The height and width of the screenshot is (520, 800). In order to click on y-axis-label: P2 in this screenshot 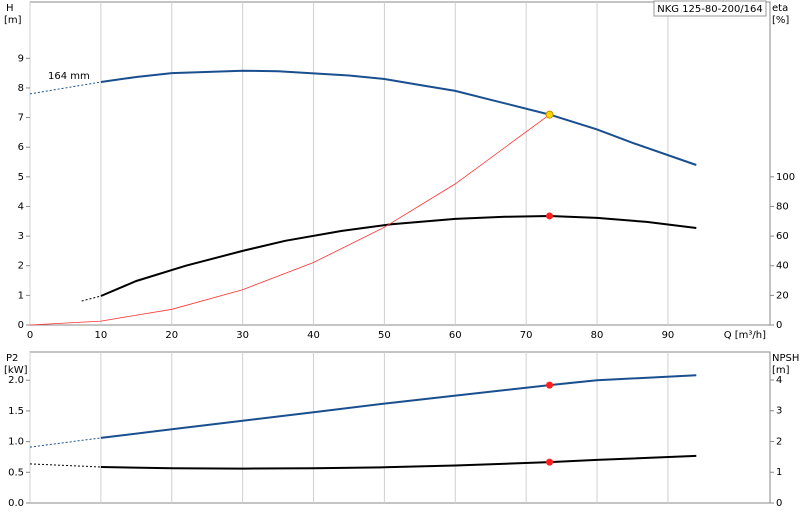, I will do `click(12, 358)`.